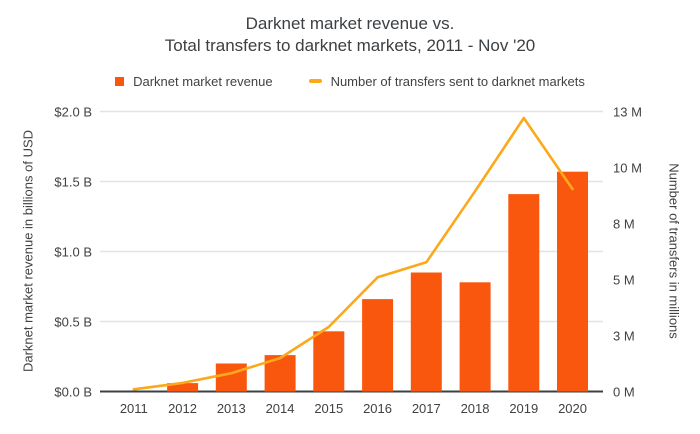 The height and width of the screenshot is (434, 700). What do you see at coordinates (329, 361) in the screenshot?
I see `revenue-bar-2015` at bounding box center [329, 361].